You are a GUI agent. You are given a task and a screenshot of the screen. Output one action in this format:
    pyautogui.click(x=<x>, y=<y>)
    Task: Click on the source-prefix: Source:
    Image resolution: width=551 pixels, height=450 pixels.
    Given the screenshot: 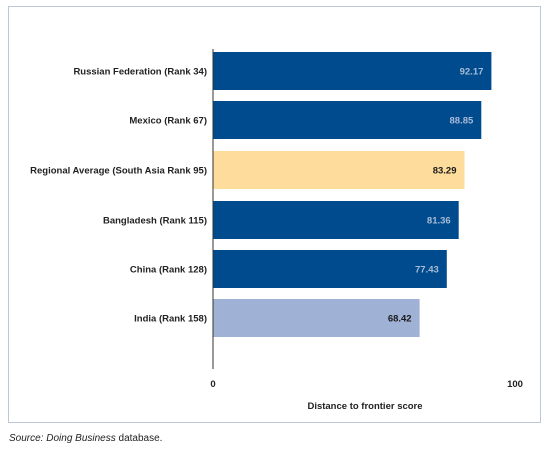 What is the action you would take?
    pyautogui.click(x=28, y=438)
    